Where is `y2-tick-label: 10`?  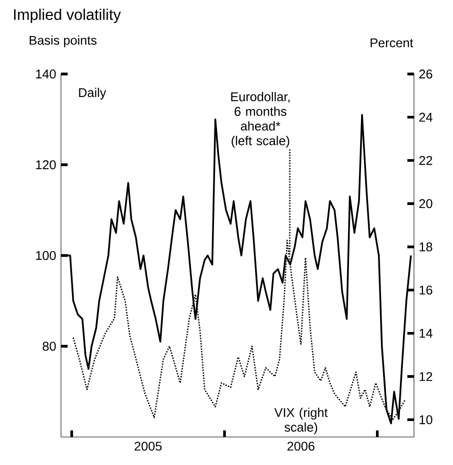
y2-tick-label: 10 is located at coordinates (426, 419).